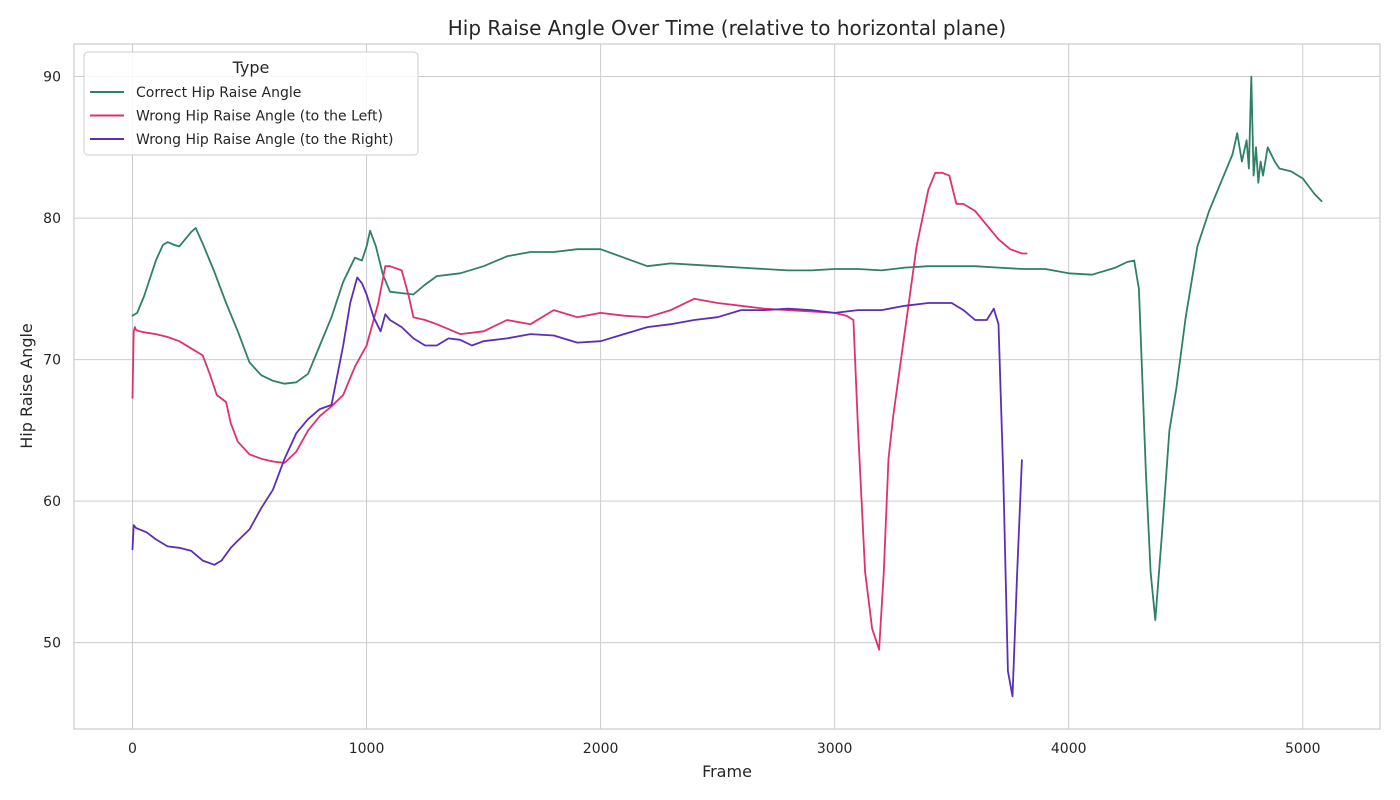  What do you see at coordinates (264, 140) in the screenshot?
I see `legend-label-3: Wrong Hip Raise Angle (to the Right)` at bounding box center [264, 140].